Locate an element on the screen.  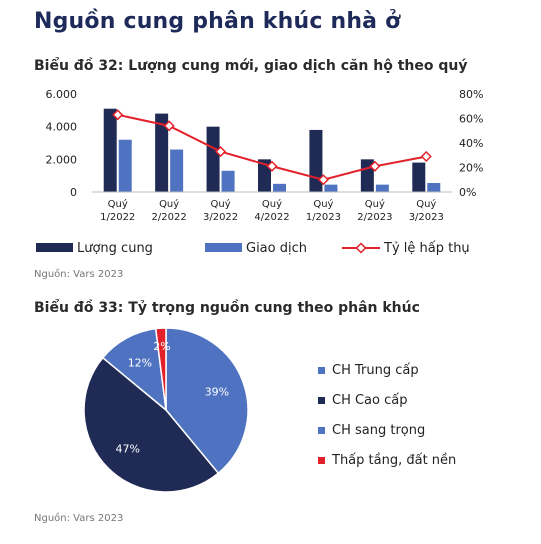
legend-label: Giao dịch is located at coordinates (276, 248).